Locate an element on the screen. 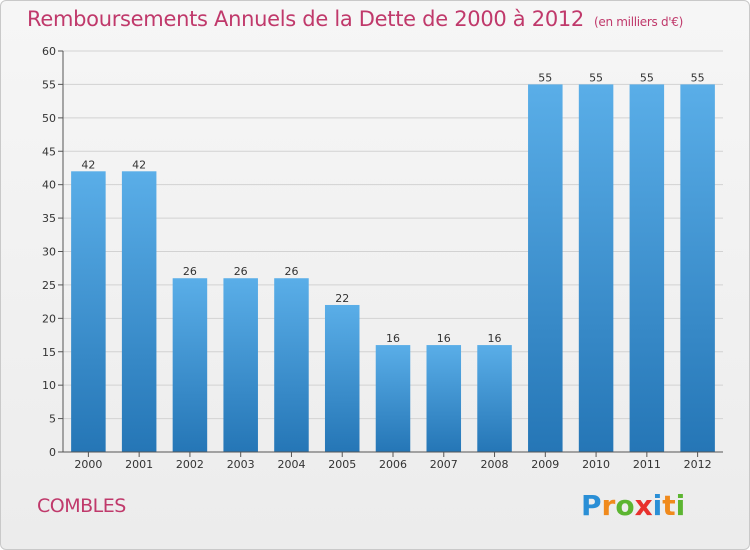  x-tick-label: 2001 is located at coordinates (139, 464).